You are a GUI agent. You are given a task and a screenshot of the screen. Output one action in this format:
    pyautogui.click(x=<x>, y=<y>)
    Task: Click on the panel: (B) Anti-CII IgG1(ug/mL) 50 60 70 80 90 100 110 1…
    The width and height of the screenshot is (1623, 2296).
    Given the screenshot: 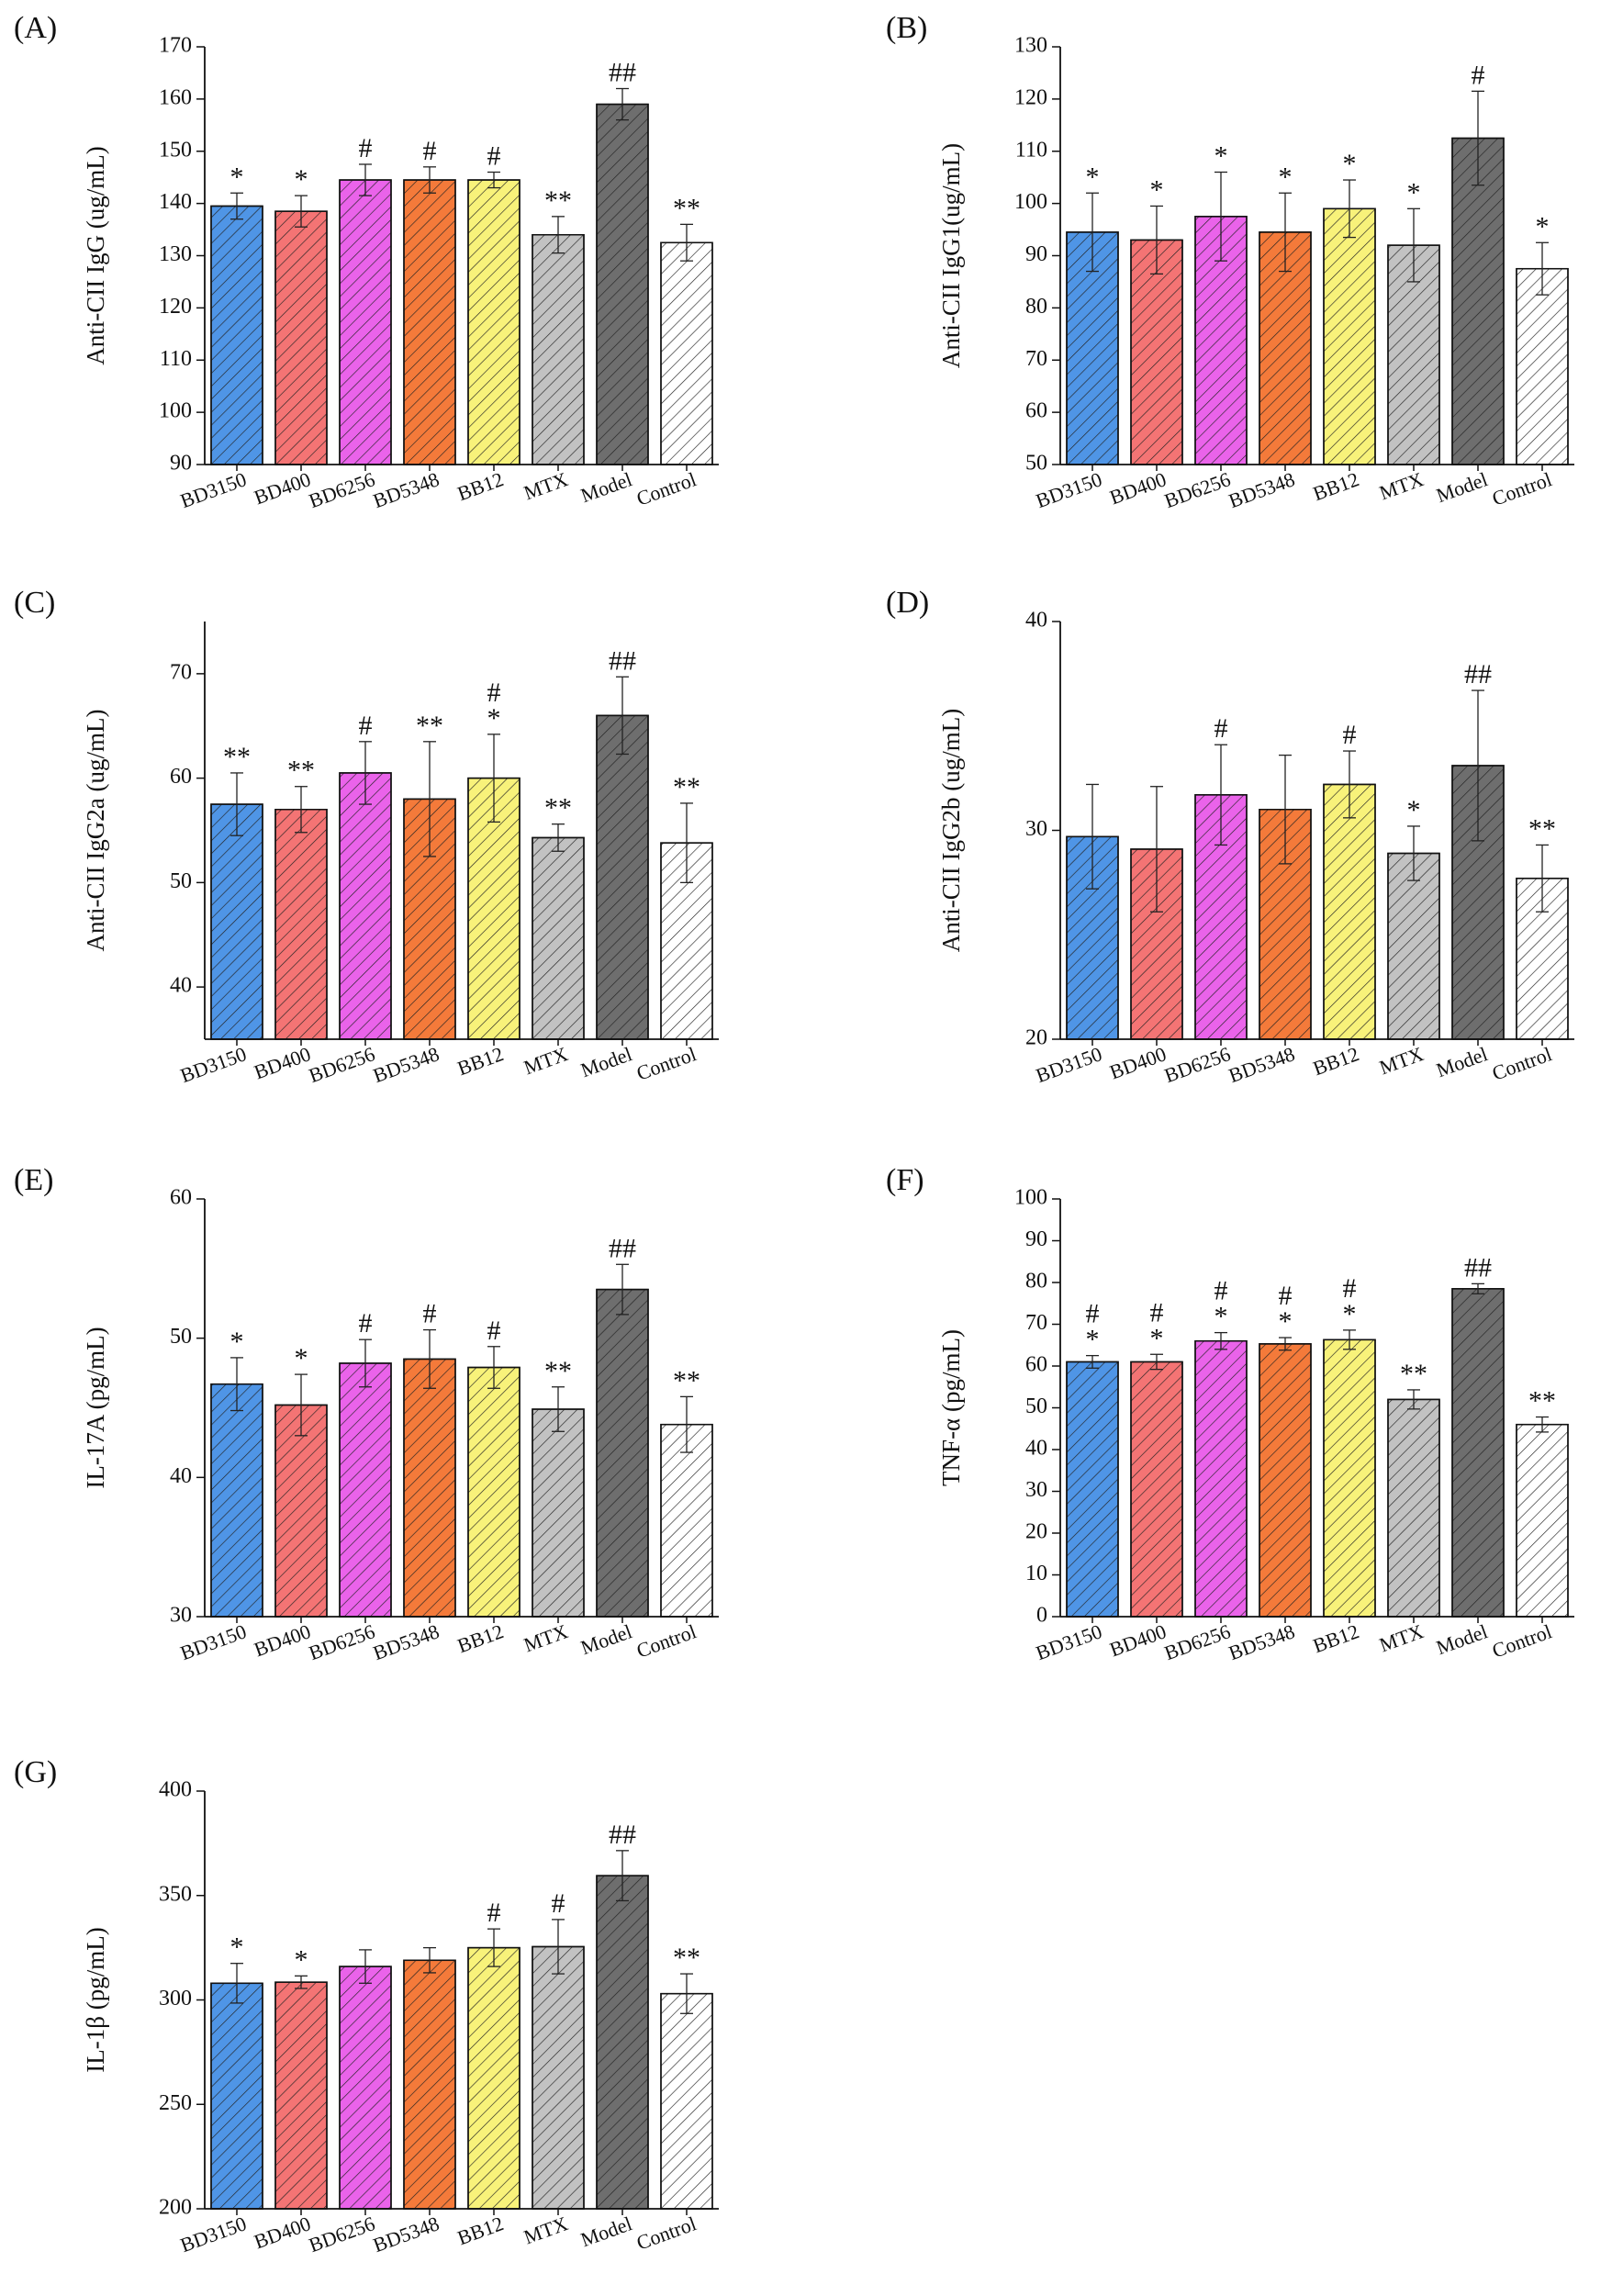 What is the action you would take?
    pyautogui.click(x=1230, y=261)
    